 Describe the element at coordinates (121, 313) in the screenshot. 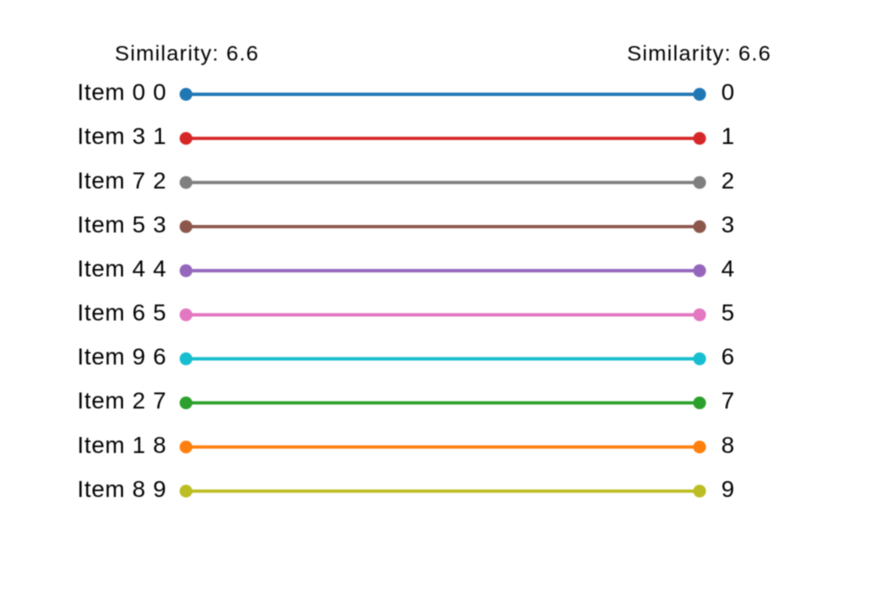

I see `svg-text: Item 6 5` at that location.